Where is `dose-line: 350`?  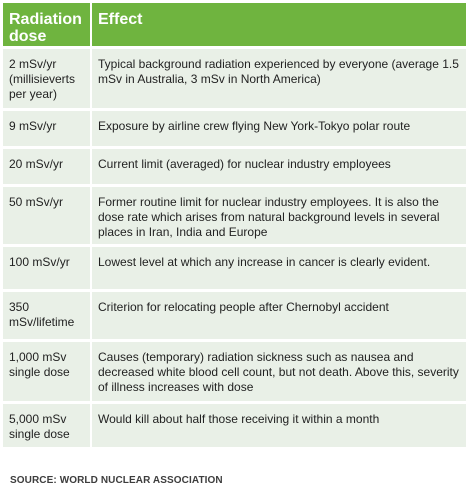
dose-line: 350 is located at coordinates (19, 307).